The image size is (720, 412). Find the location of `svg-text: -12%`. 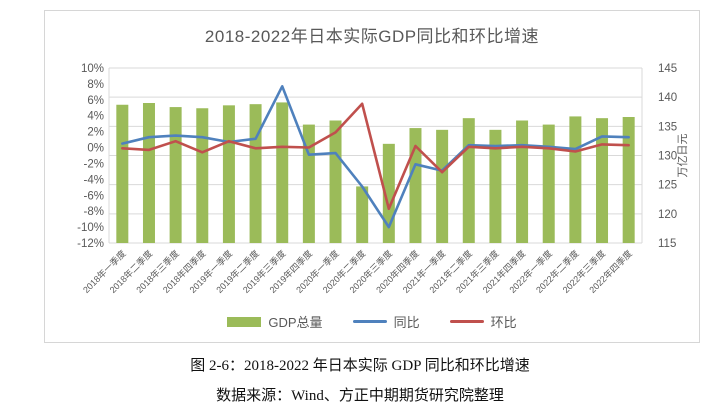

svg-text: -12% is located at coordinates (90, 244).